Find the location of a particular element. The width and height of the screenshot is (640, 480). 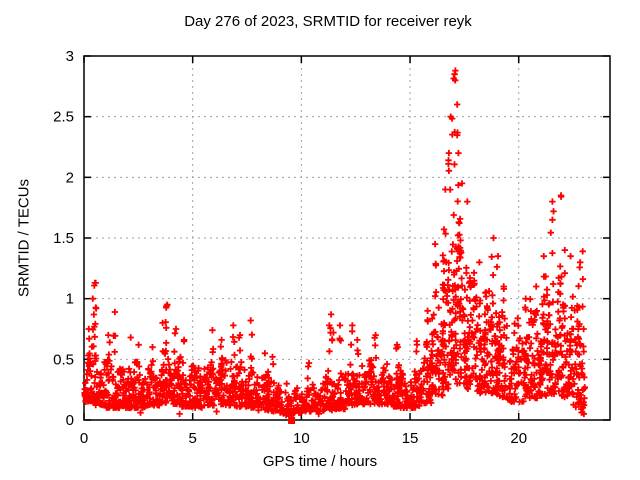

svg-text: 10 is located at coordinates (301, 438).